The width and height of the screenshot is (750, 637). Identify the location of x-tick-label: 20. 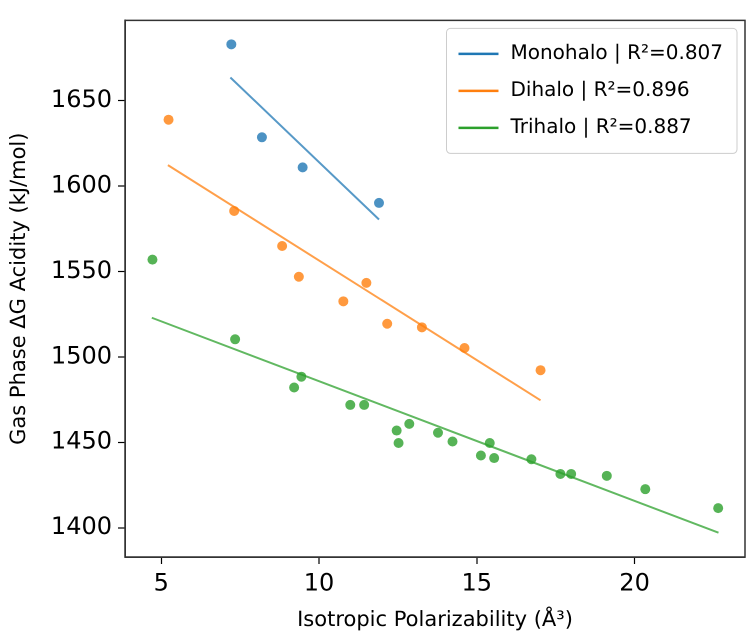
(634, 582).